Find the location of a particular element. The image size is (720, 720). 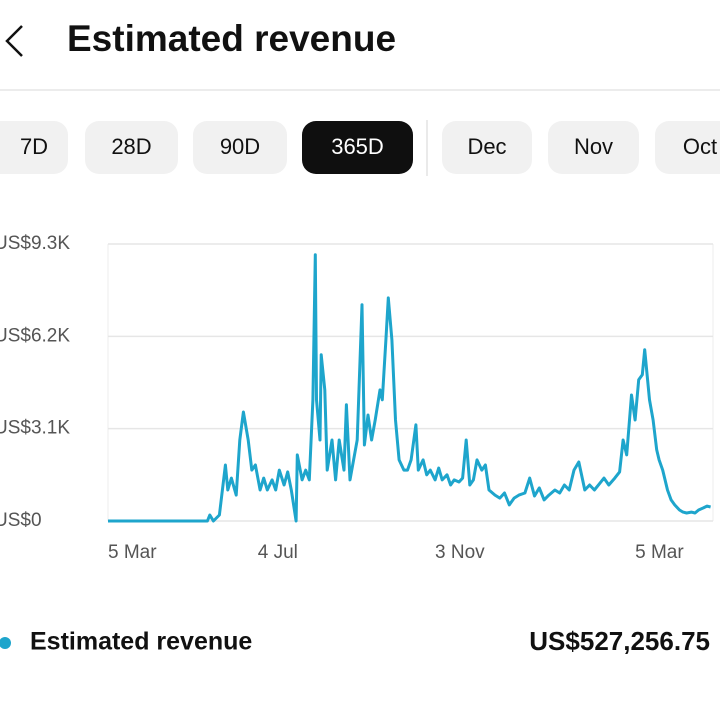

back-button is located at coordinates (14, 41).